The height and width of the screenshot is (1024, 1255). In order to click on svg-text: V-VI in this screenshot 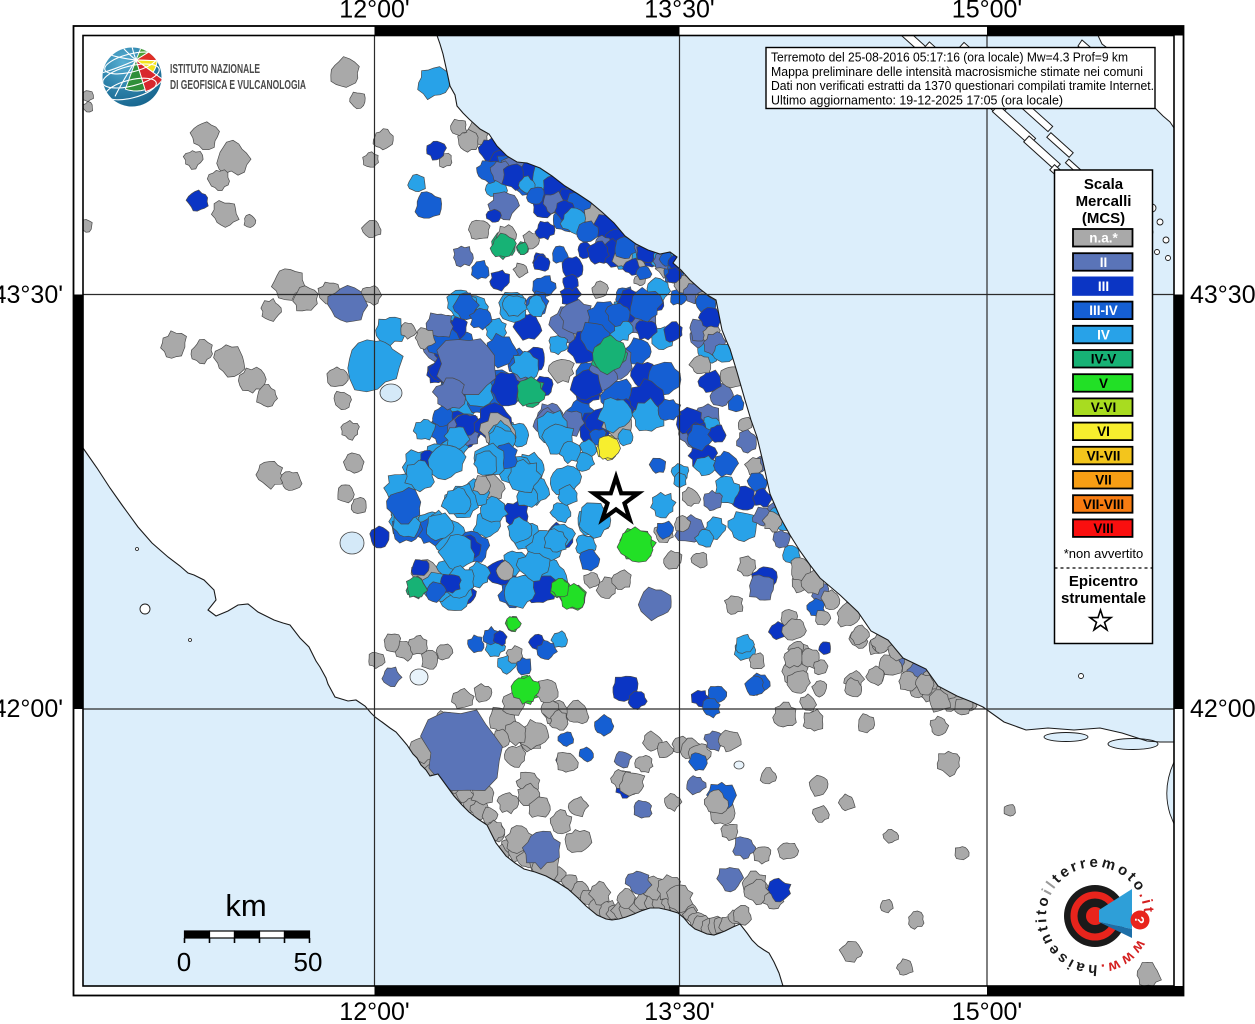, I will do `click(1104, 407)`.